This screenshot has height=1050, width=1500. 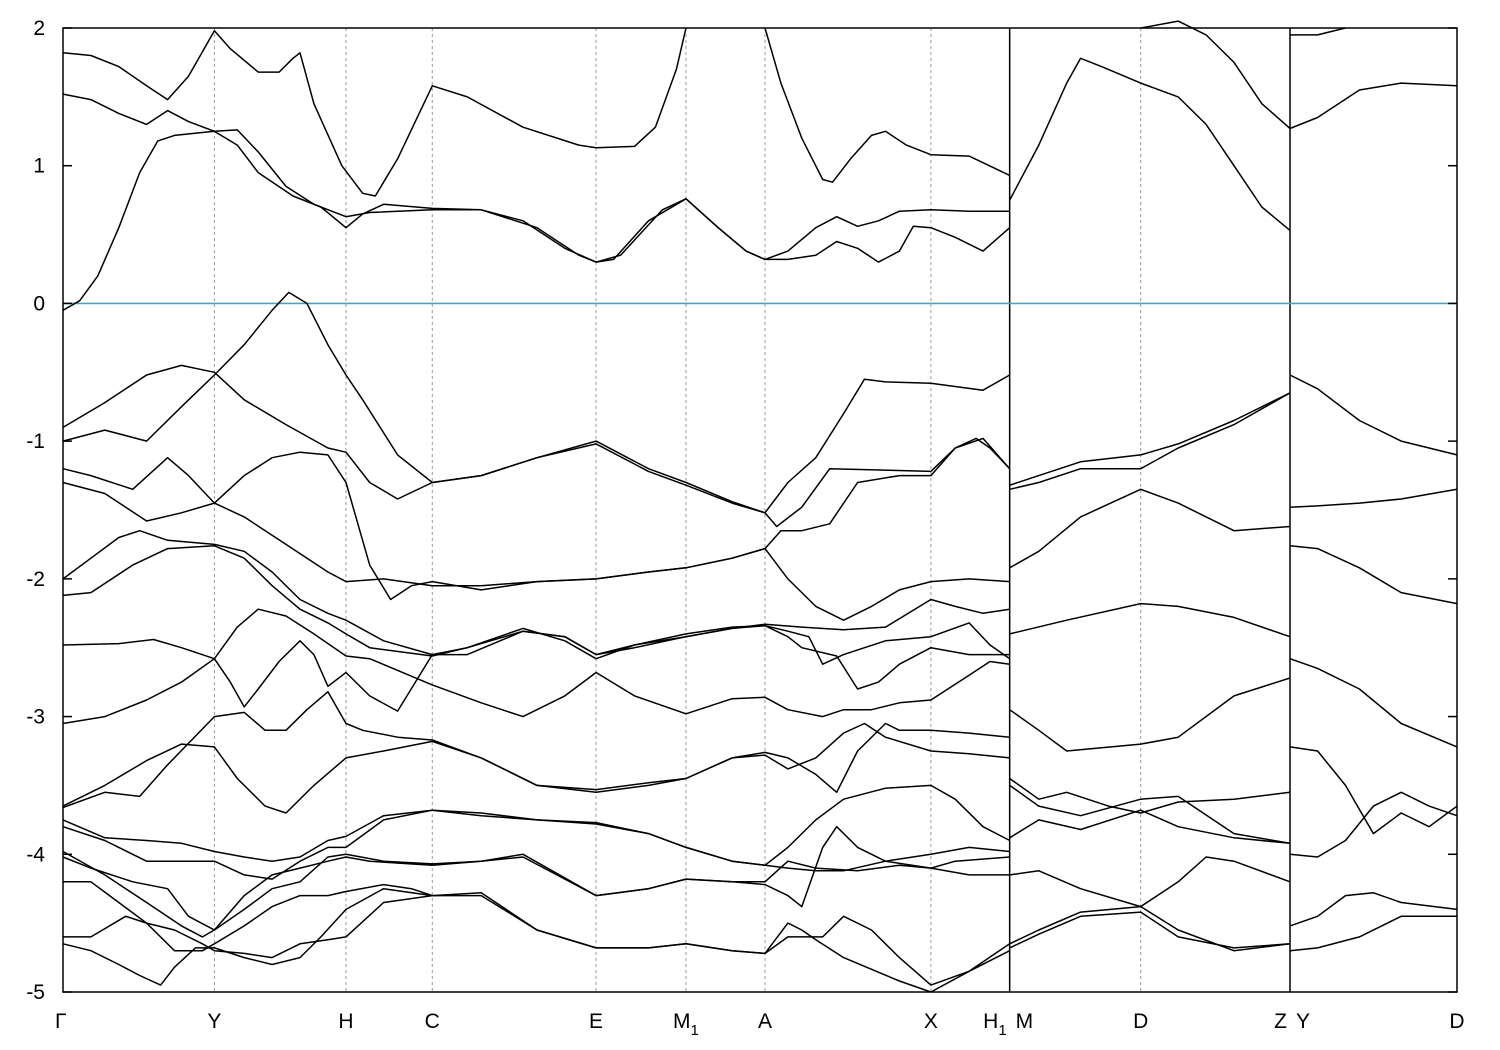 I want to click on kpoint-label: H1, so click(x=995, y=1024).